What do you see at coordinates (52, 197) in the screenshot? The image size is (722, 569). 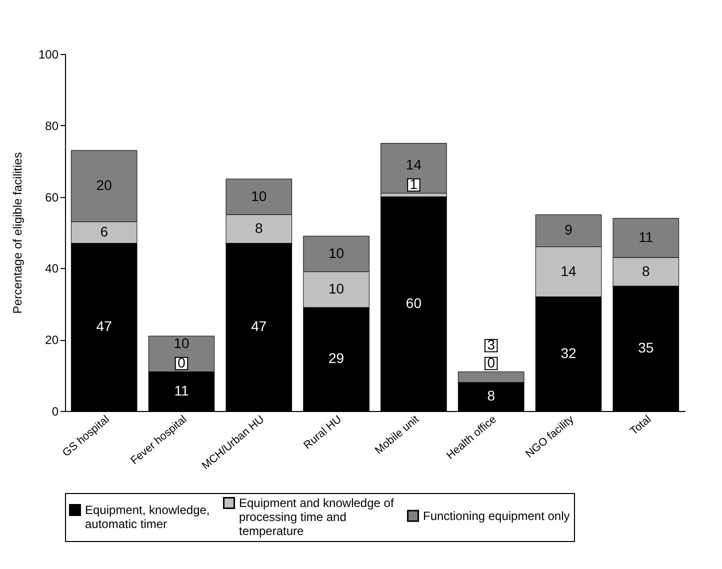 I see `y-tick-label: 60` at bounding box center [52, 197].